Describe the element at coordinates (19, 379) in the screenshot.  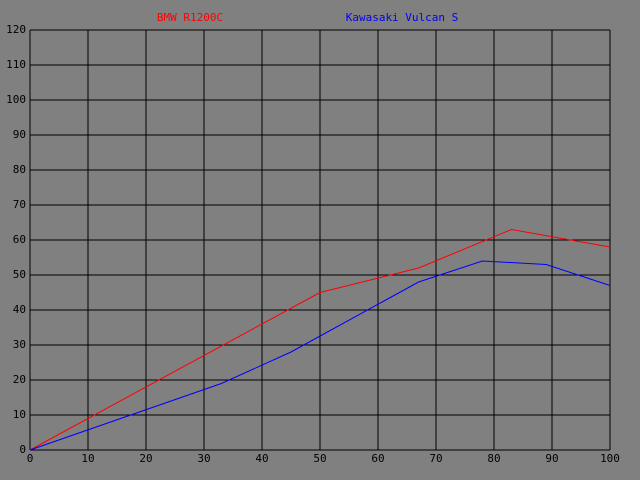
I see `y-tick-label: 20` at that location.